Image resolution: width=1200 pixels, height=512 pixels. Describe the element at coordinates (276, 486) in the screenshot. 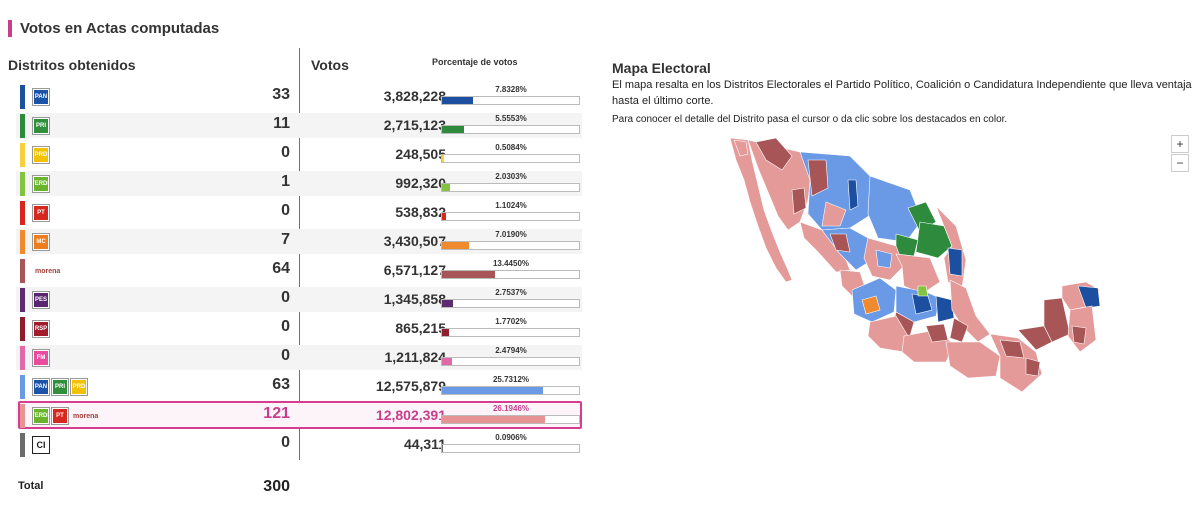

I see `total-value: 300` at that location.